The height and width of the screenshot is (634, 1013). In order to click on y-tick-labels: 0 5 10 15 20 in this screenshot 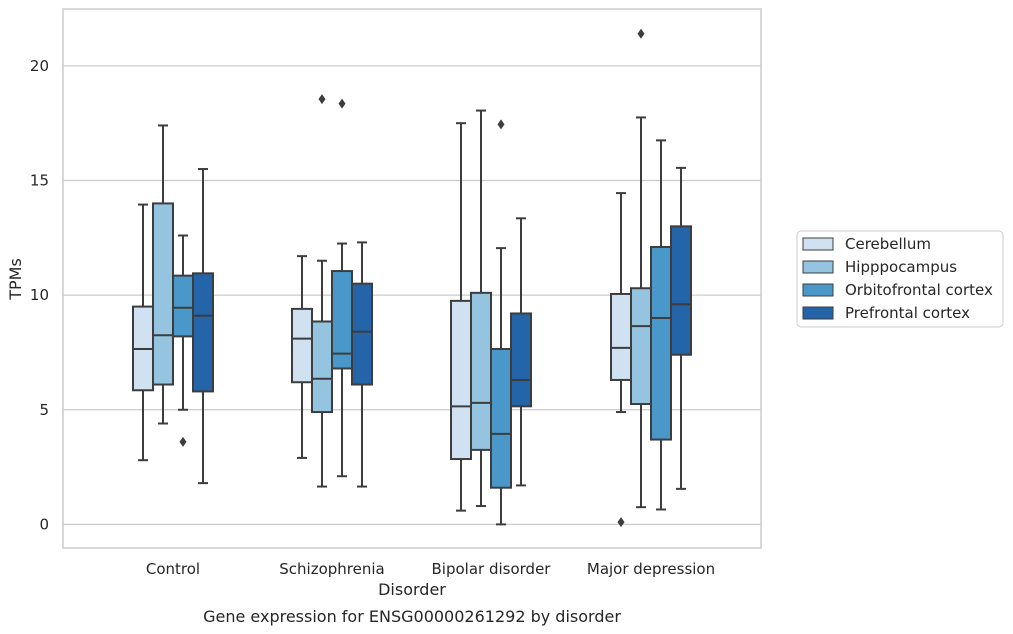, I will do `click(39, 295)`.